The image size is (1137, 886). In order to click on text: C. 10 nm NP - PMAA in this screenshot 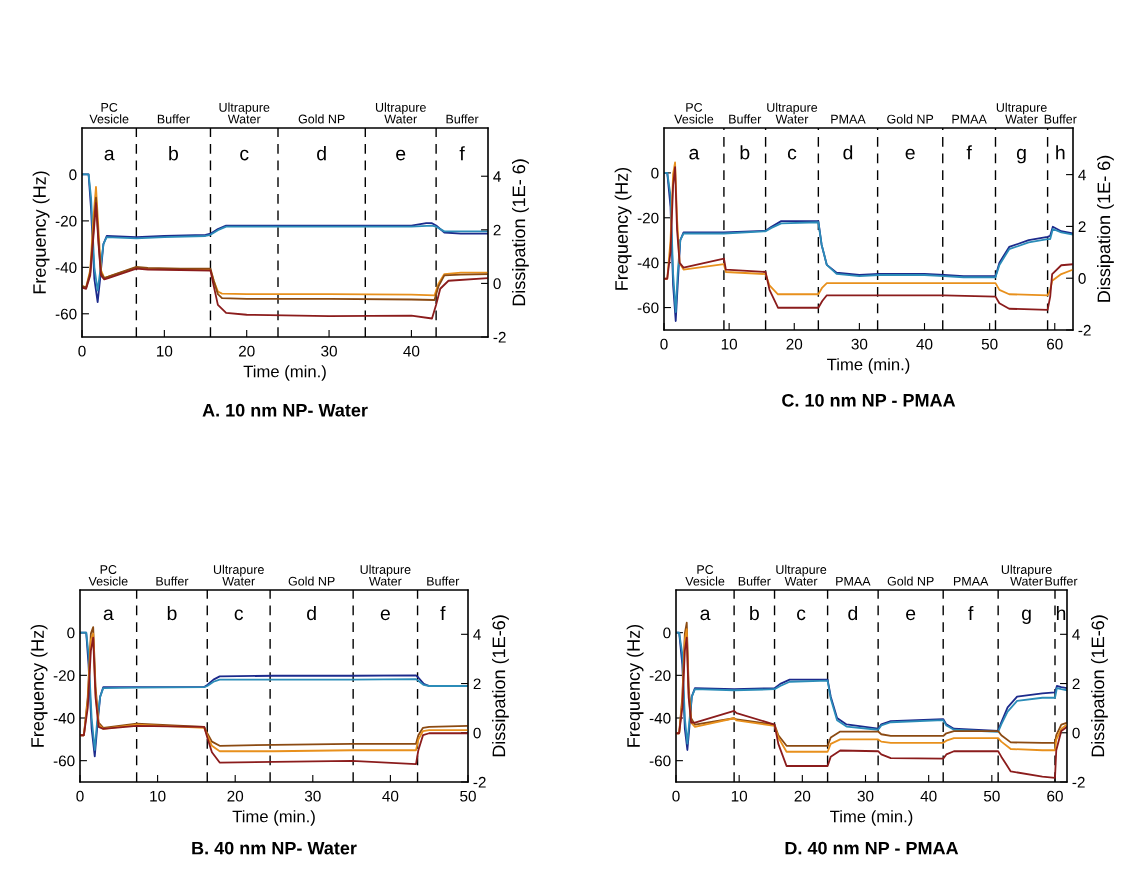, I will do `click(869, 400)`.